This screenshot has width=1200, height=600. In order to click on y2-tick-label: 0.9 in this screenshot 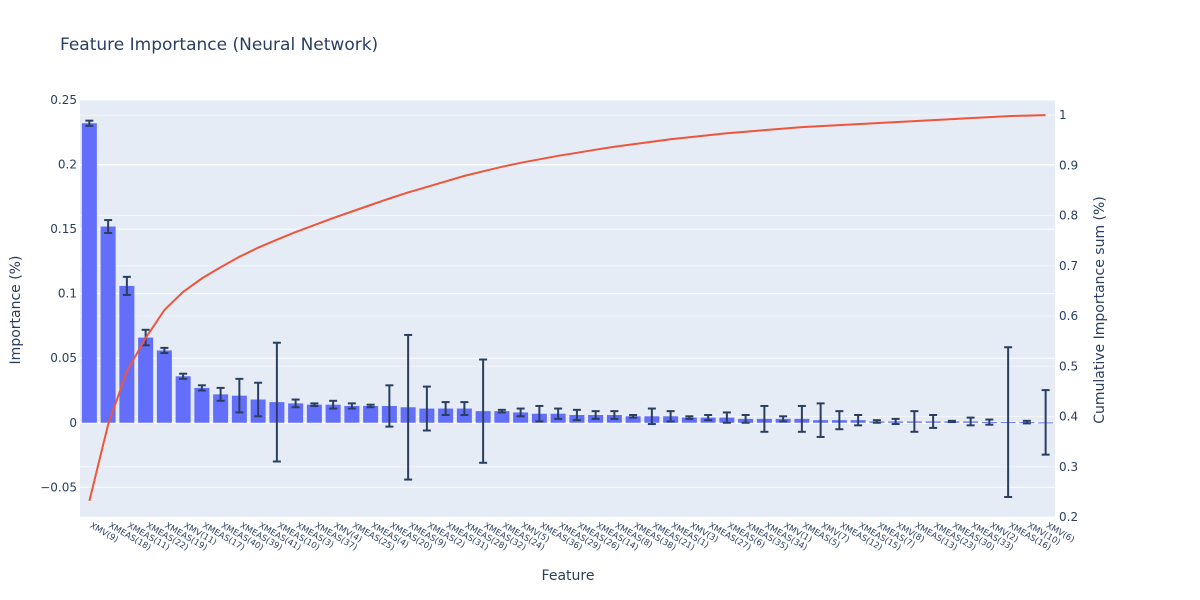, I will do `click(1068, 165)`.